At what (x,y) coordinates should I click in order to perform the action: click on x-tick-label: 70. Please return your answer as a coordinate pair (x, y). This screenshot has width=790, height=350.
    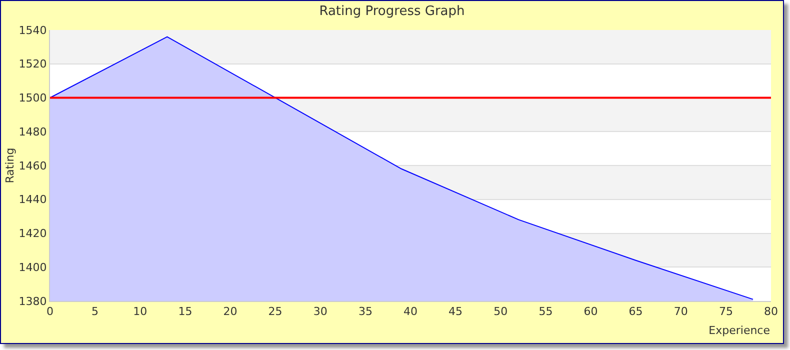
    Looking at the image, I should click on (681, 311).